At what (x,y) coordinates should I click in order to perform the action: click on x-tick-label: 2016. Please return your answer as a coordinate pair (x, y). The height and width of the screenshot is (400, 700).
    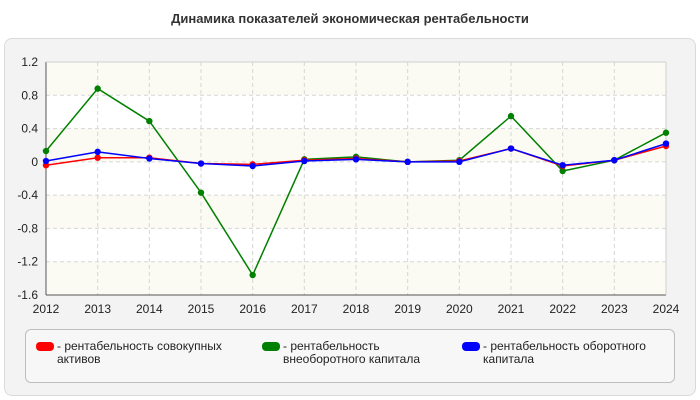
    Looking at the image, I should click on (252, 309).